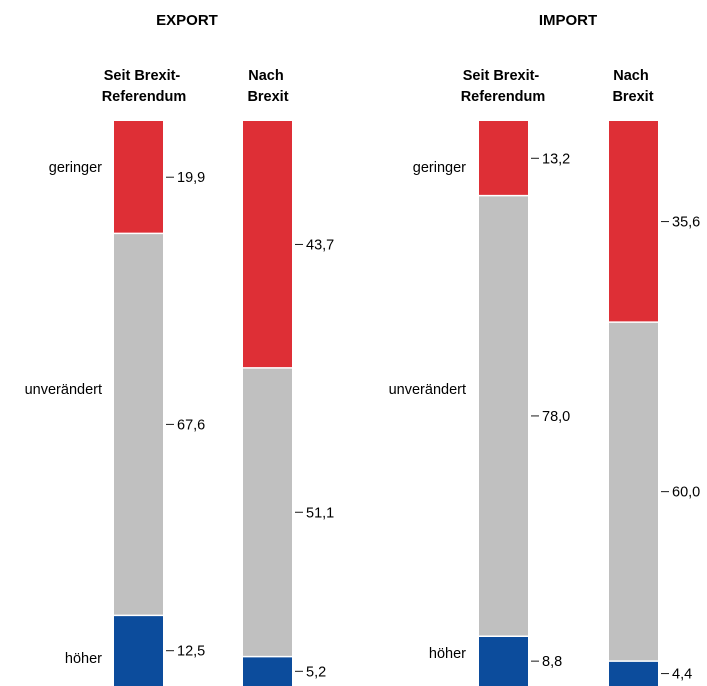 The height and width of the screenshot is (686, 707). Describe the element at coordinates (138, 650) in the screenshot. I see `bar-segment-export-0-hoeher` at that location.